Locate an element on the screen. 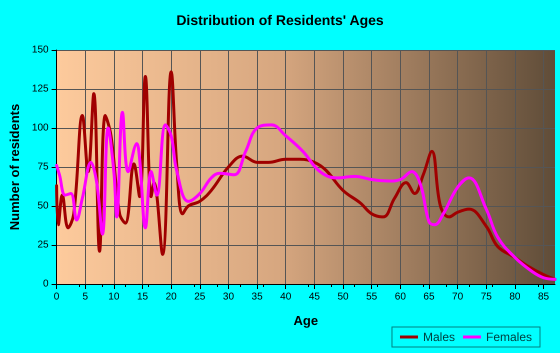 The height and width of the screenshot is (353, 560). y-tick-label: 100 is located at coordinates (41, 128).